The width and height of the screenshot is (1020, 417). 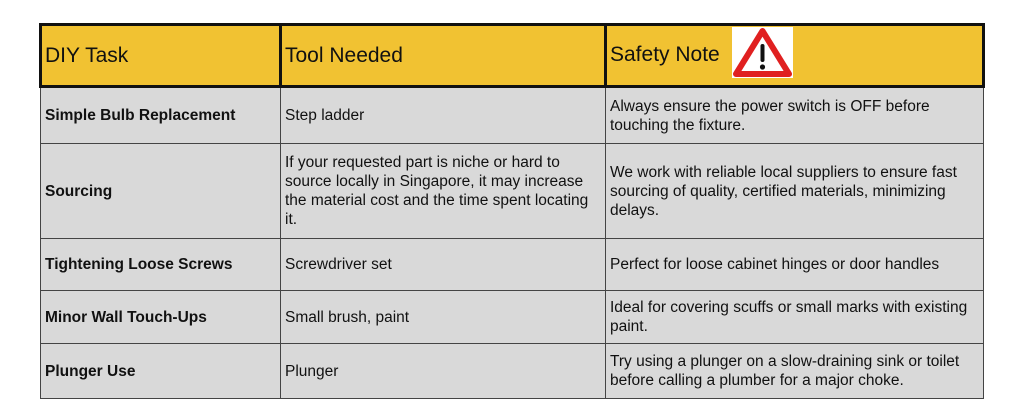 What do you see at coordinates (443, 317) in the screenshot?
I see `tool-cell: Small brush, paint` at bounding box center [443, 317].